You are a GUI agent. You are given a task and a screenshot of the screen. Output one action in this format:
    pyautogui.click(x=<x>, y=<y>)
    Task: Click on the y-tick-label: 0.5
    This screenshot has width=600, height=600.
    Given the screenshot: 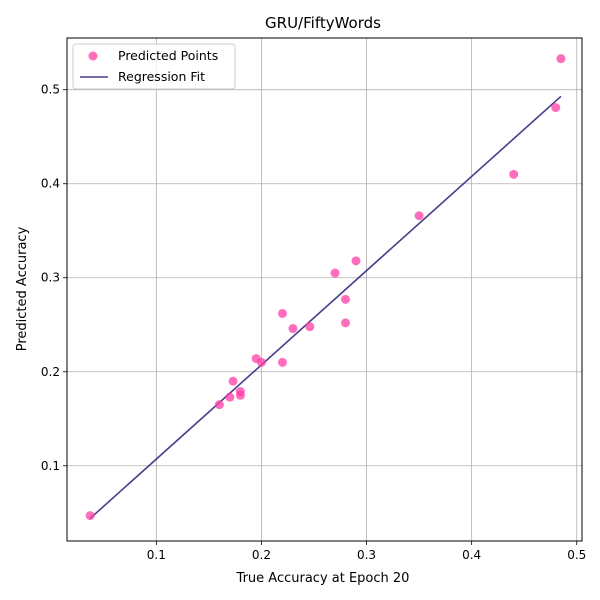 What is the action you would take?
    pyautogui.click(x=50, y=90)
    